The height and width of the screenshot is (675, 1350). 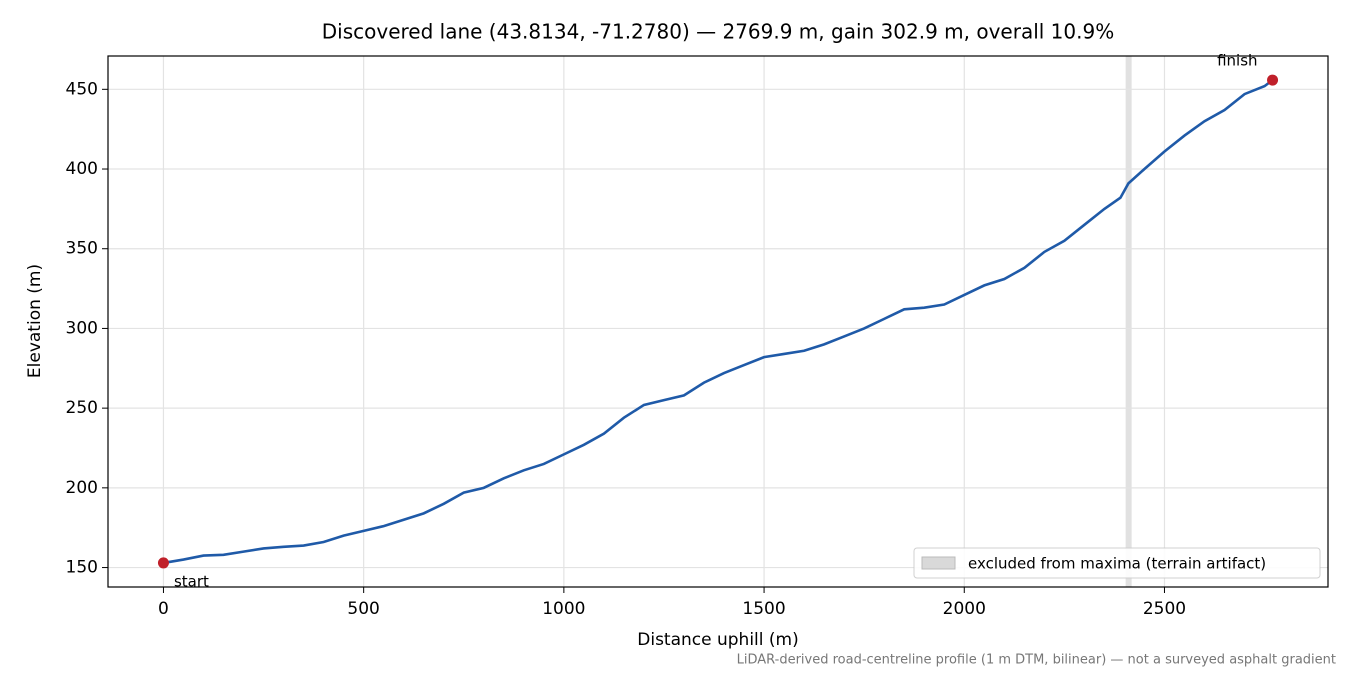 I want to click on x-tick-label: 0, so click(x=163, y=609).